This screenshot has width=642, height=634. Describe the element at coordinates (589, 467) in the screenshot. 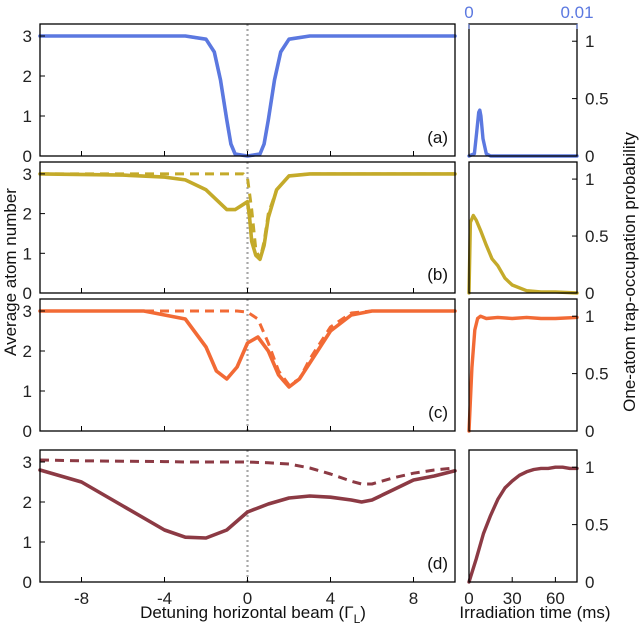

I see `ytick-label-right-d: 1` at that location.